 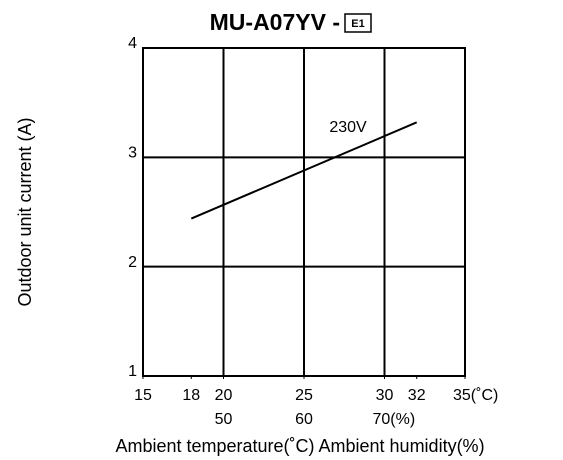 I want to click on x-tick-label: 15, so click(x=143, y=395).